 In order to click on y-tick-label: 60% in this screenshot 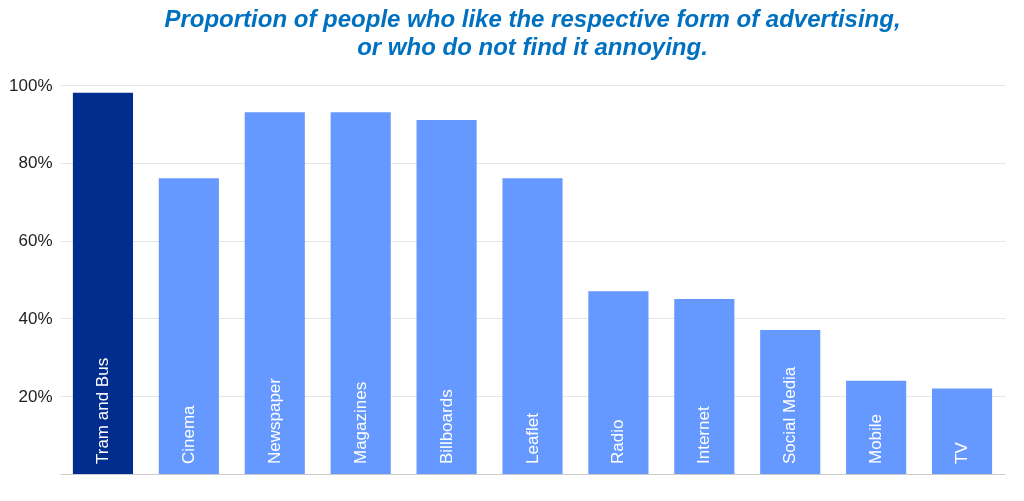, I will do `click(35, 241)`.